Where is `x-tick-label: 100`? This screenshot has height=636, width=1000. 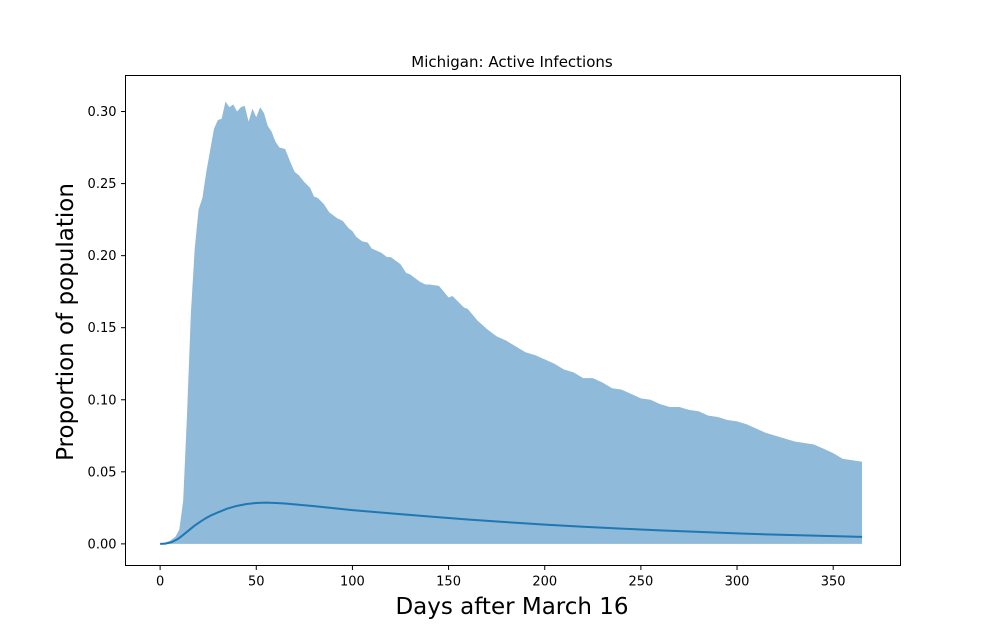
x-tick-label: 100 is located at coordinates (352, 582).